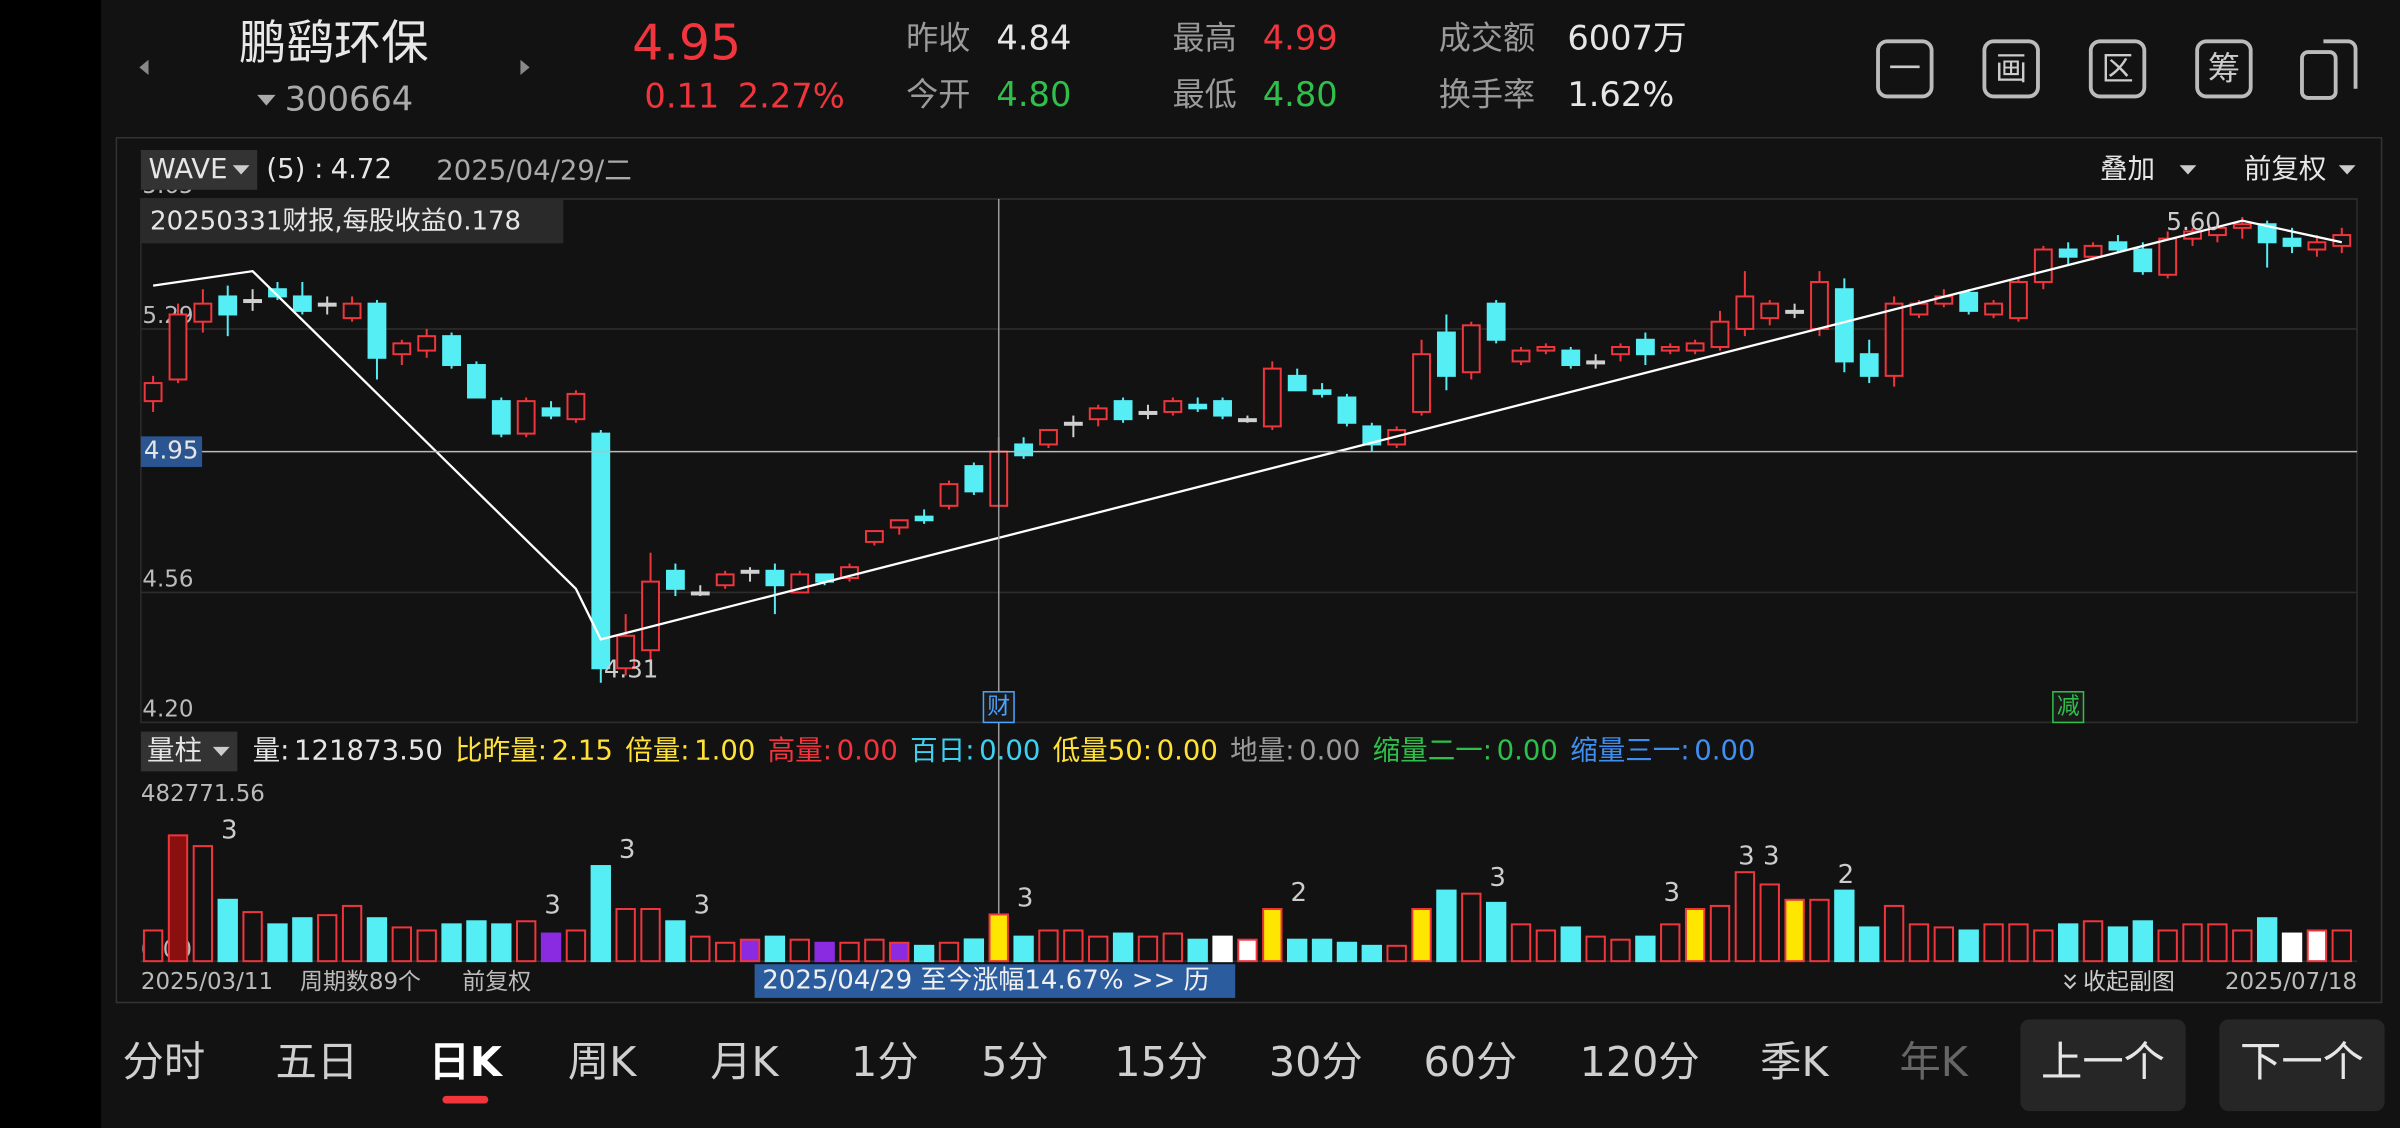  What do you see at coordinates (2127, 169) in the screenshot?
I see `overlay-button: 叠加` at bounding box center [2127, 169].